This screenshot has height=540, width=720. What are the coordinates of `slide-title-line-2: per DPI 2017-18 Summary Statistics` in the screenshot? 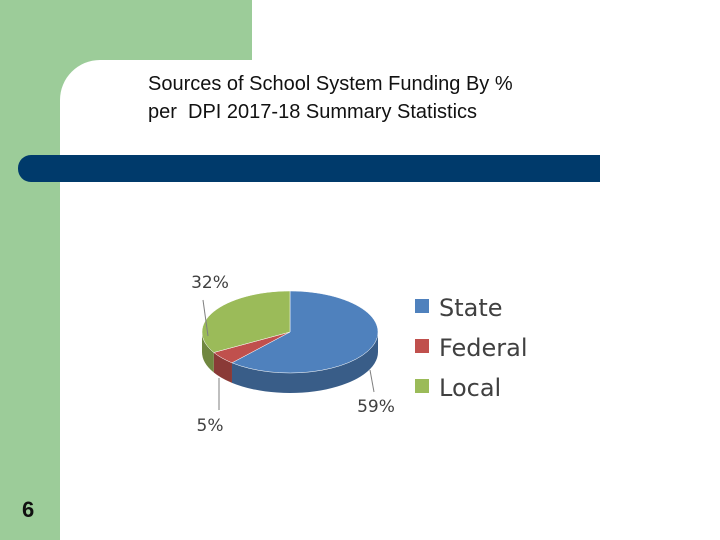 It's located at (313, 112).